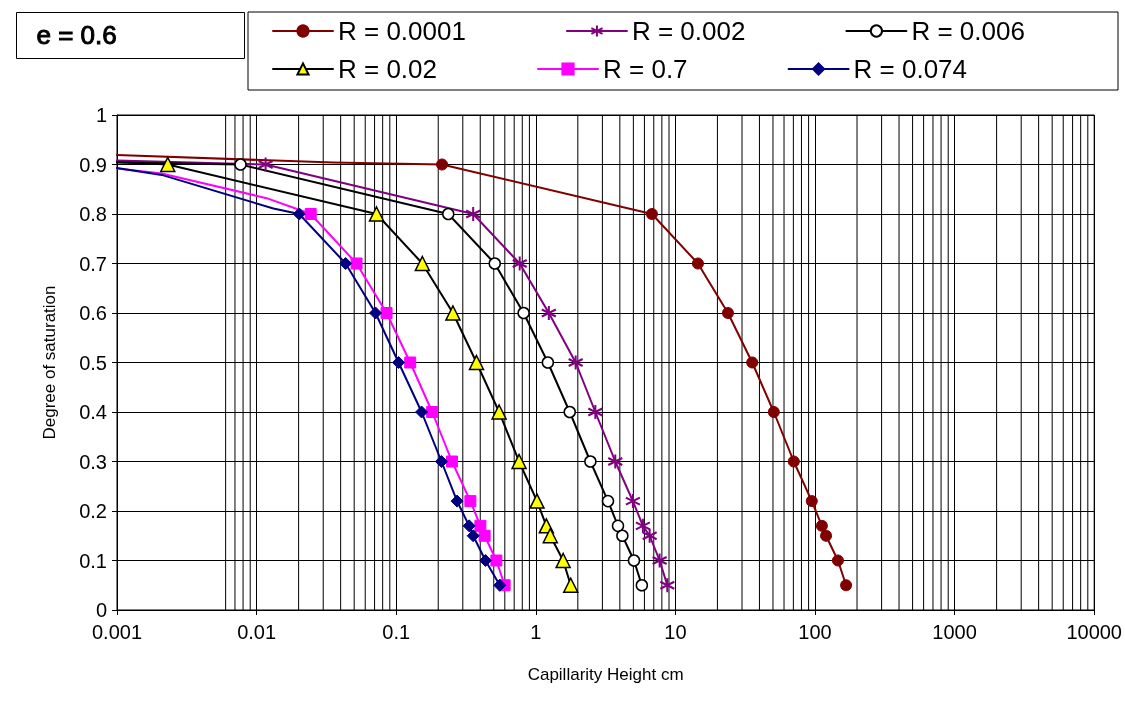  I want to click on legend-label: R = 0.074, so click(910, 69).